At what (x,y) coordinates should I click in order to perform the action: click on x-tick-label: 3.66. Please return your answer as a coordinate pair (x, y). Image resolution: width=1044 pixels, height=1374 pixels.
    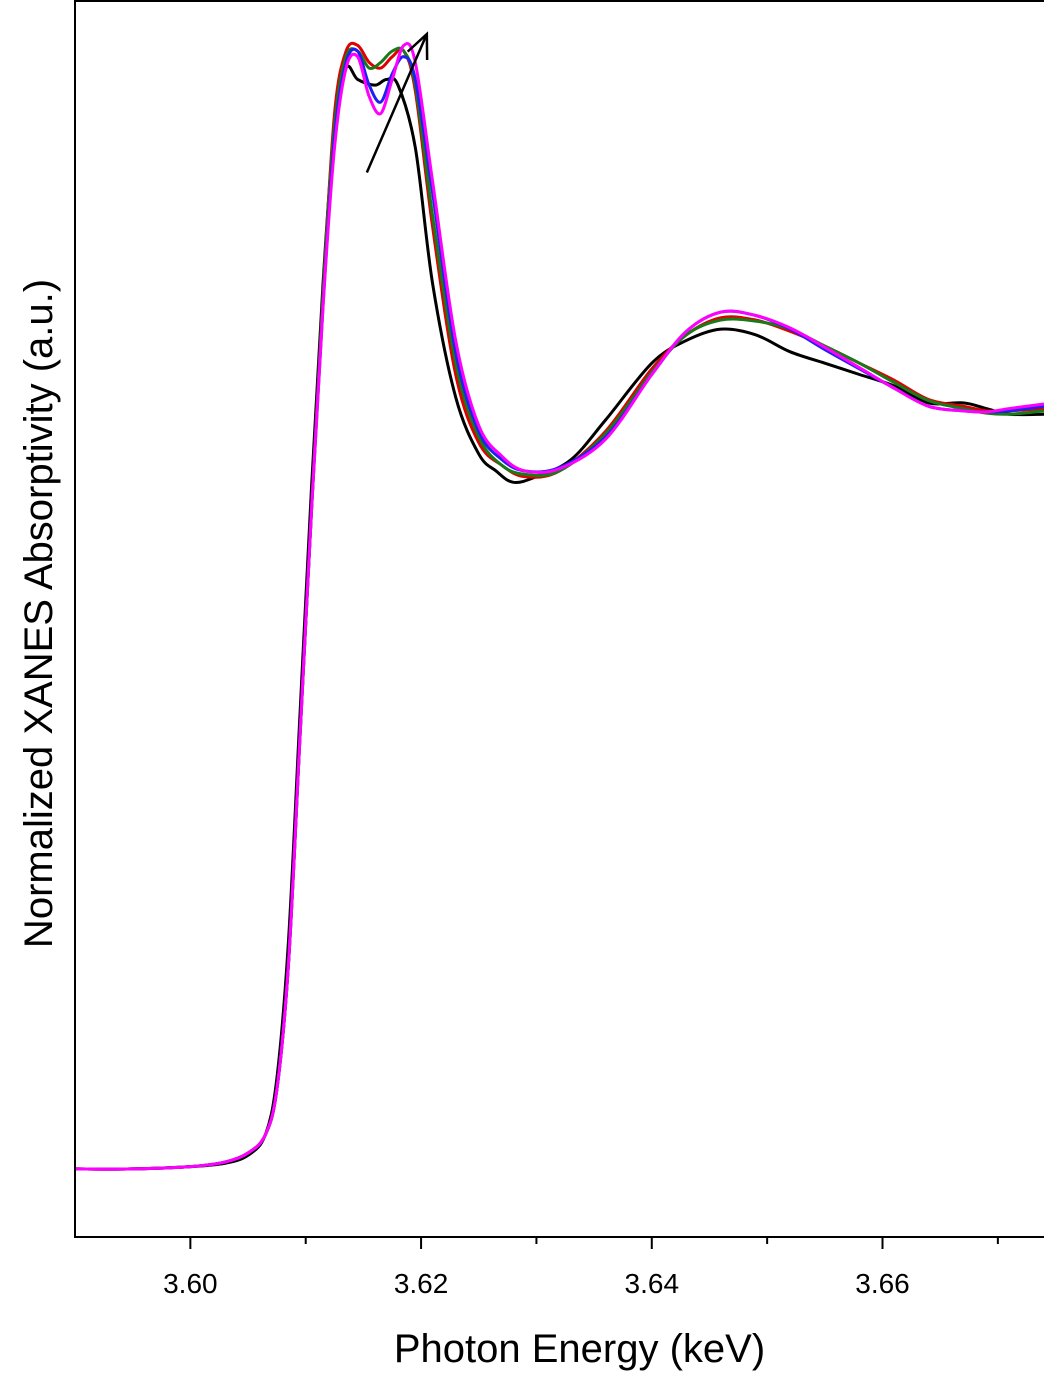
    Looking at the image, I should click on (882, 1283).